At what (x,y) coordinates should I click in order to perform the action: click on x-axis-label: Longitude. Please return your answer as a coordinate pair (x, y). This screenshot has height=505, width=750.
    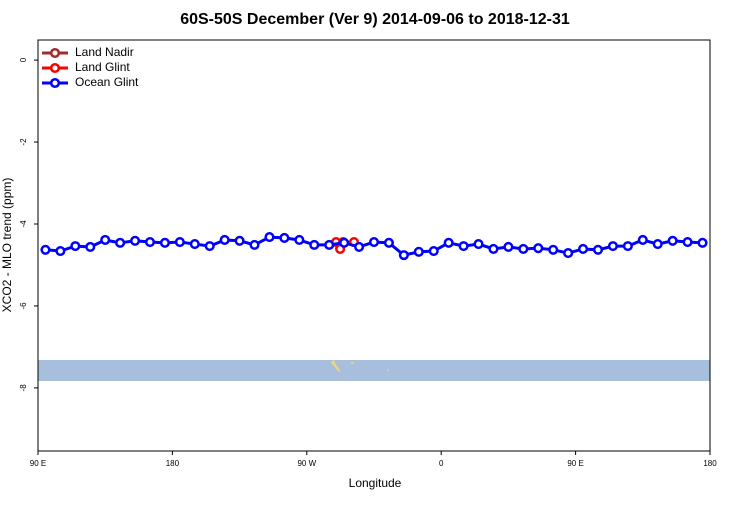
    Looking at the image, I should click on (375, 483).